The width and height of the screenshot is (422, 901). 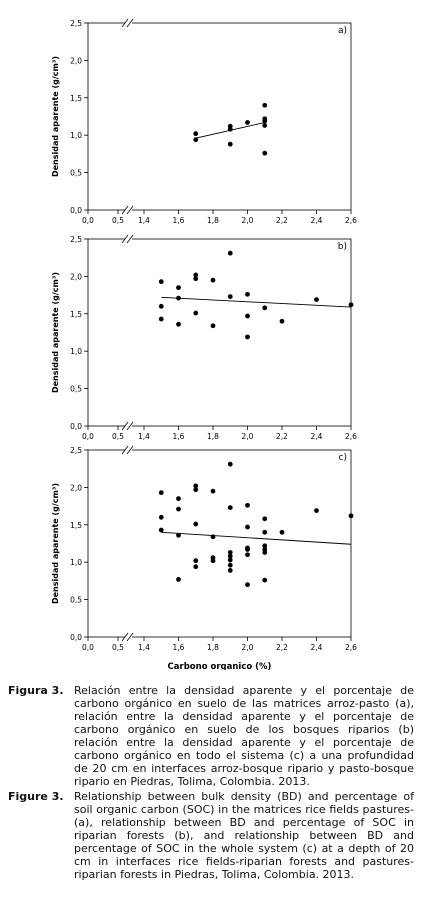 I want to click on caption-english-label: Figure 3., so click(x=36, y=796).